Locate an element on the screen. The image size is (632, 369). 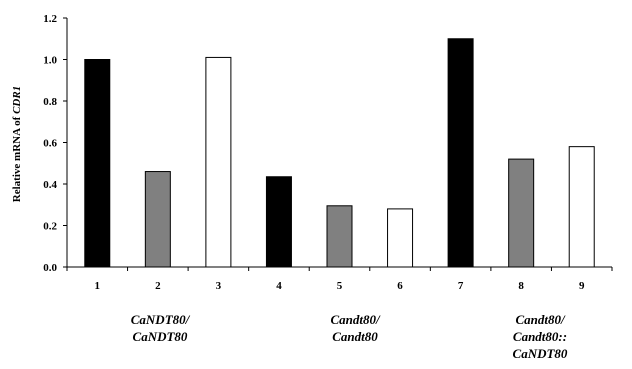
y-tick-label: 1.2 is located at coordinates (50, 19).